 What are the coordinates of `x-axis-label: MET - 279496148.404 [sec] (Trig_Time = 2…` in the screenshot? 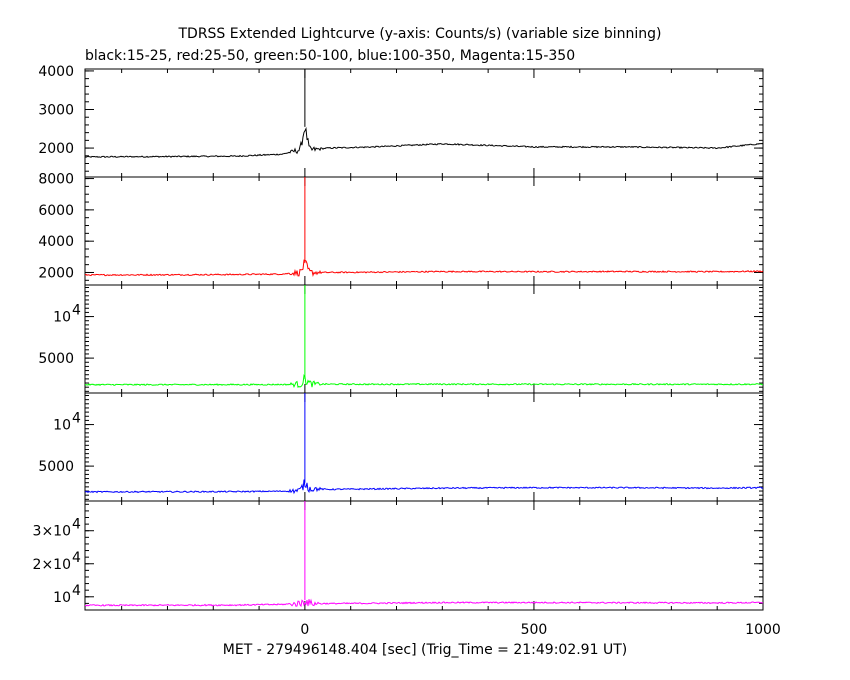 It's located at (425, 650).